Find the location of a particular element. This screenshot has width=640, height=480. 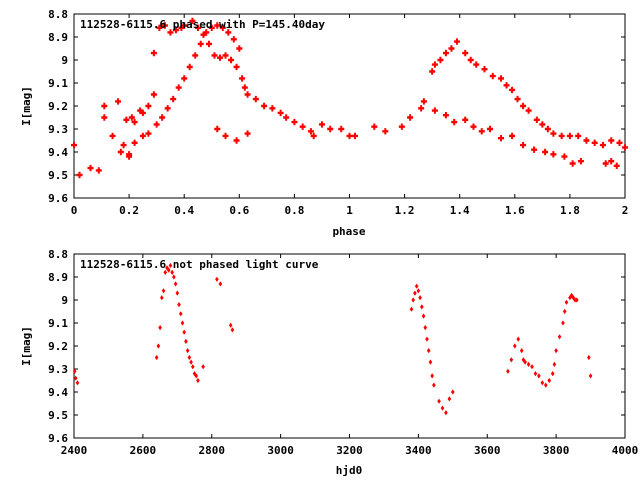

x-tick-labels: 0 0.2 0.4 0.6 0.8 1 1.2 1.4 1.6 1.8 2 is located at coordinates (350, 210).